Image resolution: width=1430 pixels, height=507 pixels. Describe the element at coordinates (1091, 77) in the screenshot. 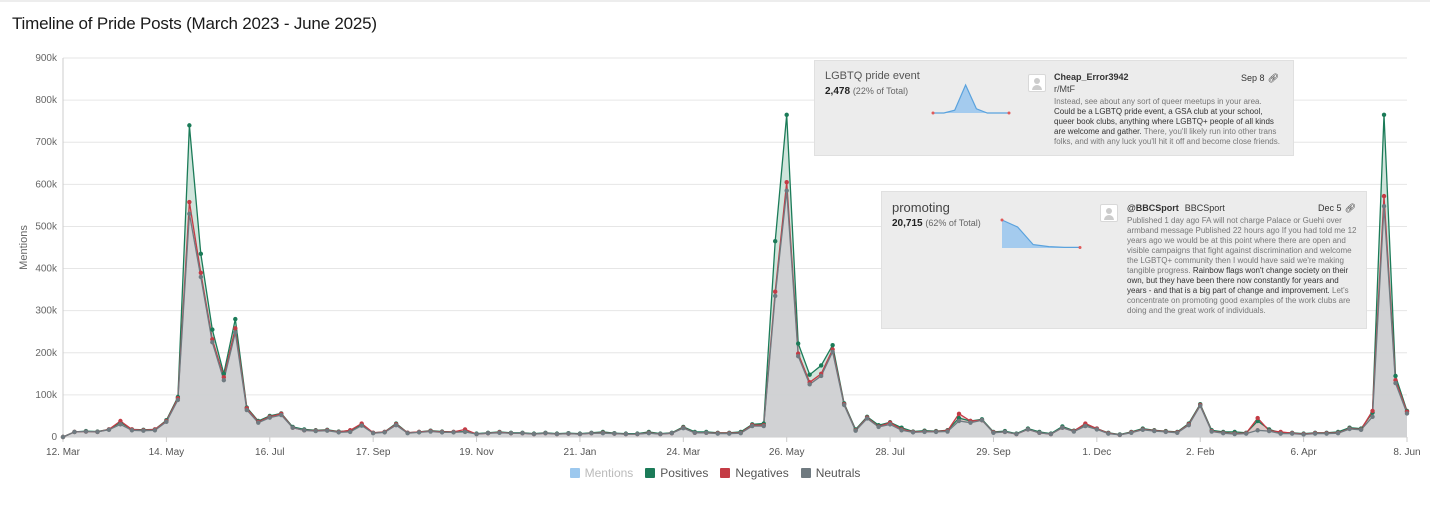

I see `post-author: Cheap_Error3942` at that location.